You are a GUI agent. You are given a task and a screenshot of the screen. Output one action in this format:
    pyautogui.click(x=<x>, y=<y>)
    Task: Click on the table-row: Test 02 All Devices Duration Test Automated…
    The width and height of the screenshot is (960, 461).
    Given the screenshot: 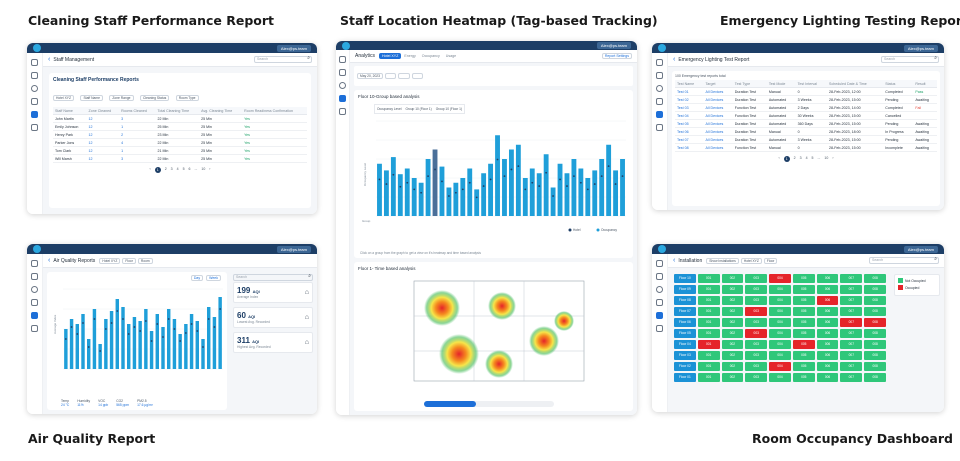 What is the action you would take?
    pyautogui.click(x=806, y=99)
    